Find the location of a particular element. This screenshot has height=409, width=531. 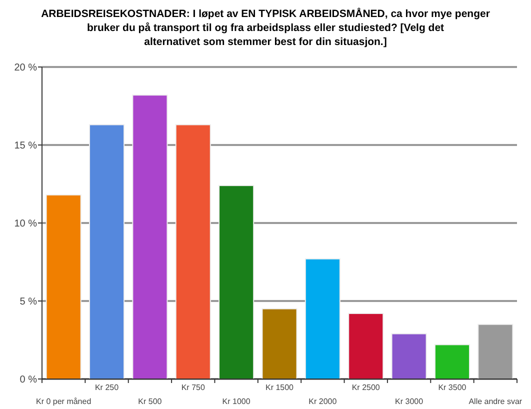

x-tick-label: Kr 3500 is located at coordinates (452, 387).